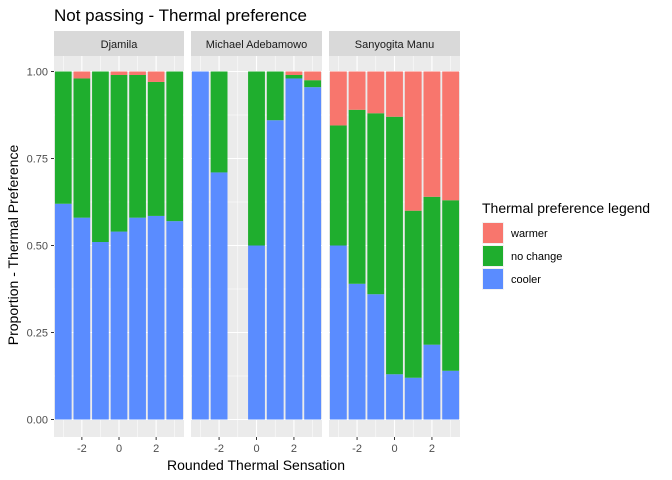 The width and height of the screenshot is (672, 480). I want to click on y-tick-label: 0.00, so click(37, 421).